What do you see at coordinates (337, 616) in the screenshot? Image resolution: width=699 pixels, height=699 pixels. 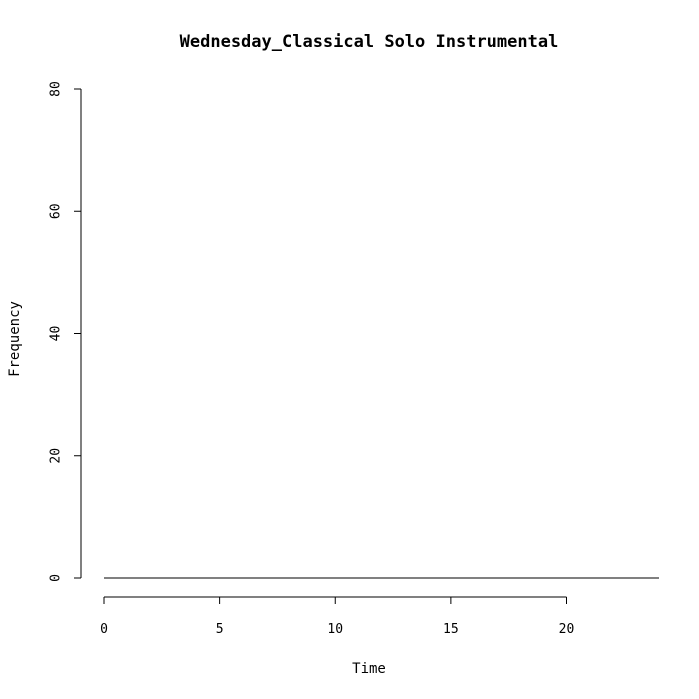 I see `x-axis: 0 5 10 15 20` at bounding box center [337, 616].